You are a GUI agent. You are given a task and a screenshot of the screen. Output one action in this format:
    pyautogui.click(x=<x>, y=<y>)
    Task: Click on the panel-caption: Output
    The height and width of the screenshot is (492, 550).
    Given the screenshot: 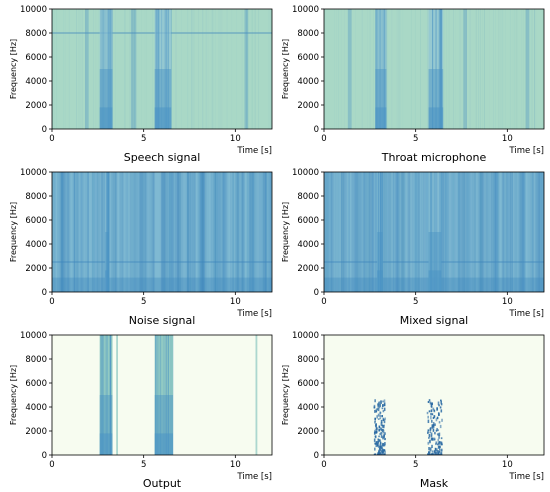 What is the action you would take?
    pyautogui.click(x=162, y=483)
    